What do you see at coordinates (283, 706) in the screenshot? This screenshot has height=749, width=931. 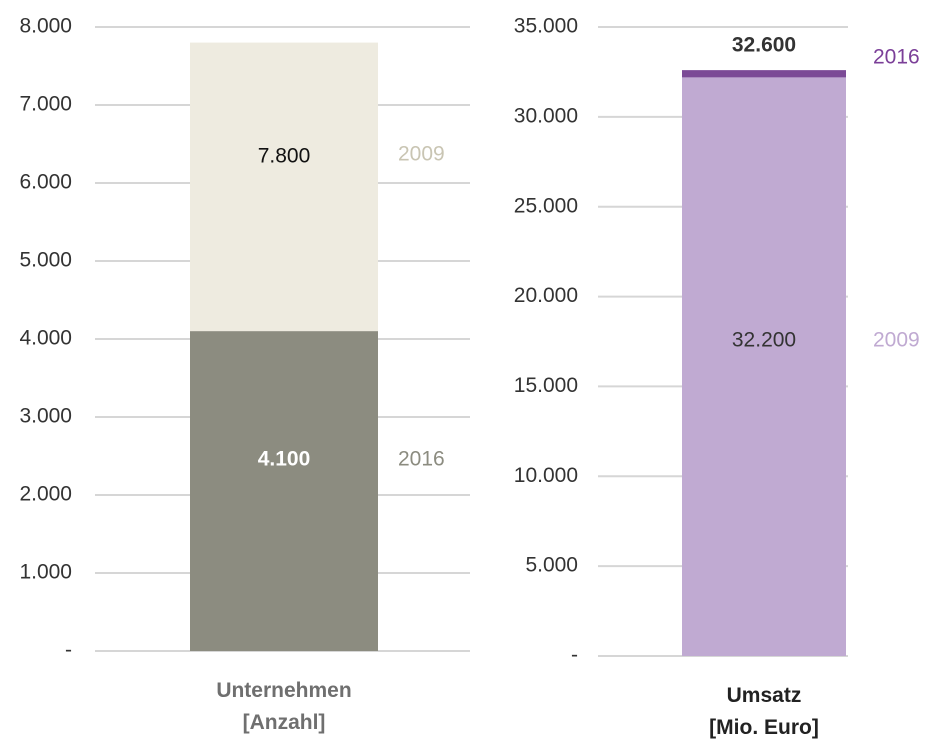 I see `x-tick-label: Unternehmen [Anzahl]` at bounding box center [283, 706].